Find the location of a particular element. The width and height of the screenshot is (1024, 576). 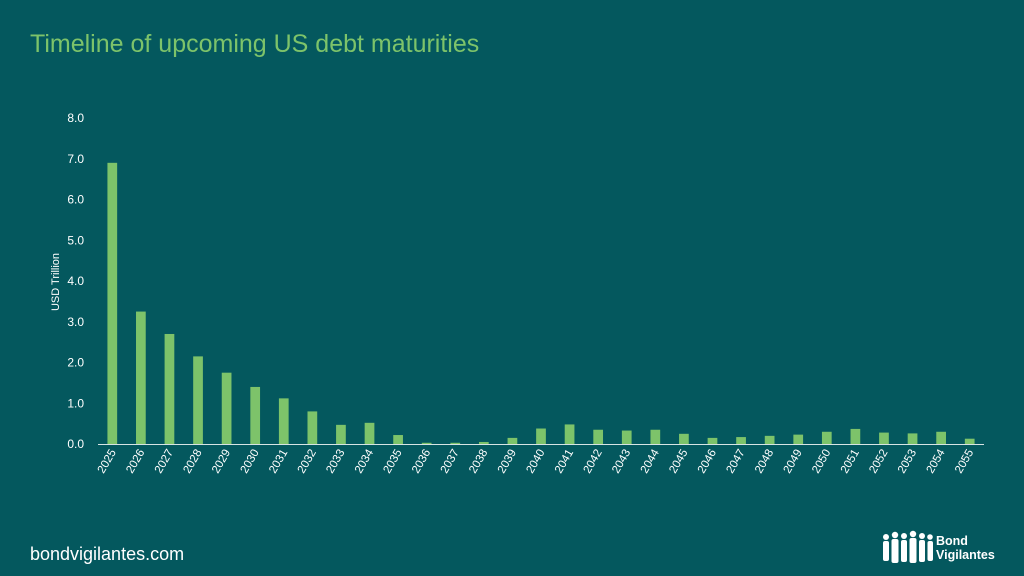

x-tick-label: 2044 is located at coordinates (650, 461).